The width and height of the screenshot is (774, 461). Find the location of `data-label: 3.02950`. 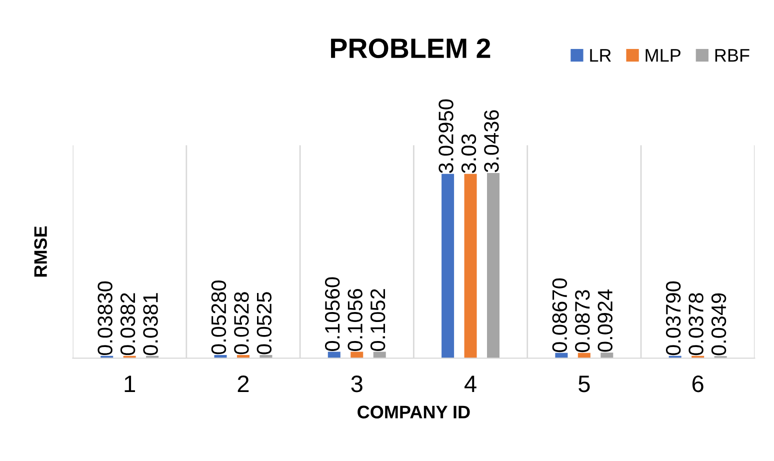

data-label: 3.02950 is located at coordinates (446, 136).